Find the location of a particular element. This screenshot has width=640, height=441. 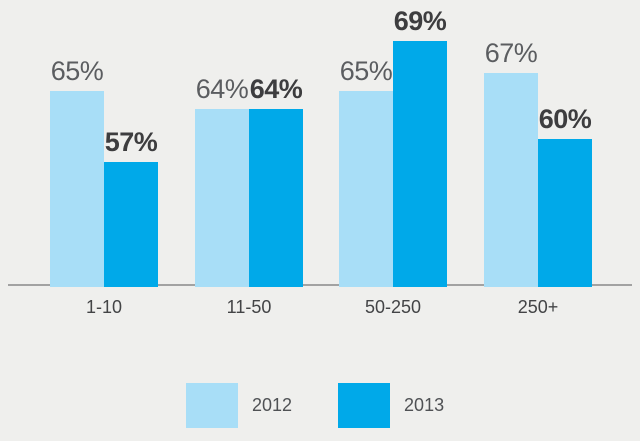

value-label-2012-250+: 67% is located at coordinates (511, 53).